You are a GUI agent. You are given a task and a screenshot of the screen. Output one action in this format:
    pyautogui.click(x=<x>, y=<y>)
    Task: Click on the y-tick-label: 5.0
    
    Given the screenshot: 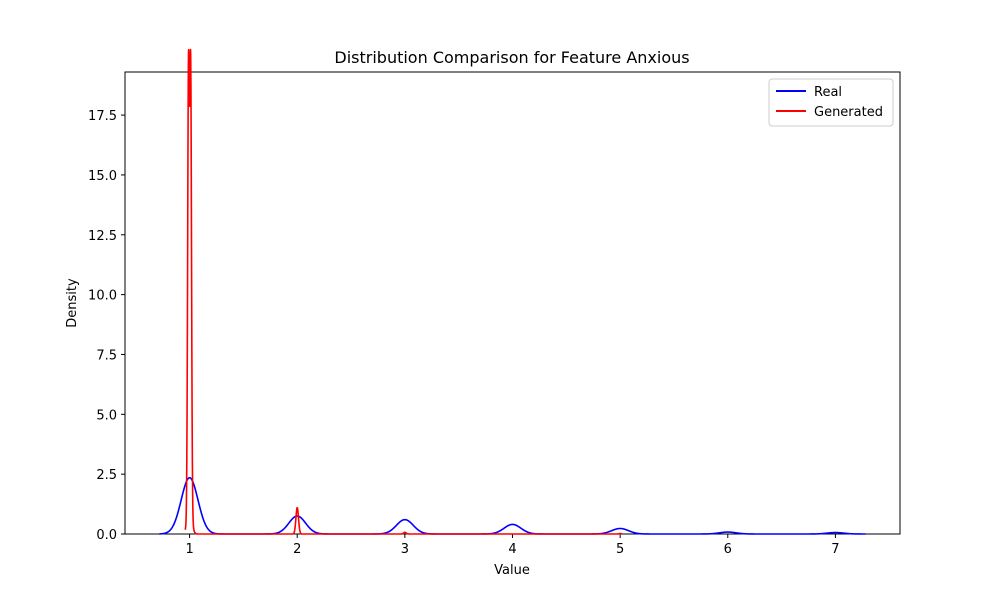 What is the action you would take?
    pyautogui.click(x=106, y=415)
    